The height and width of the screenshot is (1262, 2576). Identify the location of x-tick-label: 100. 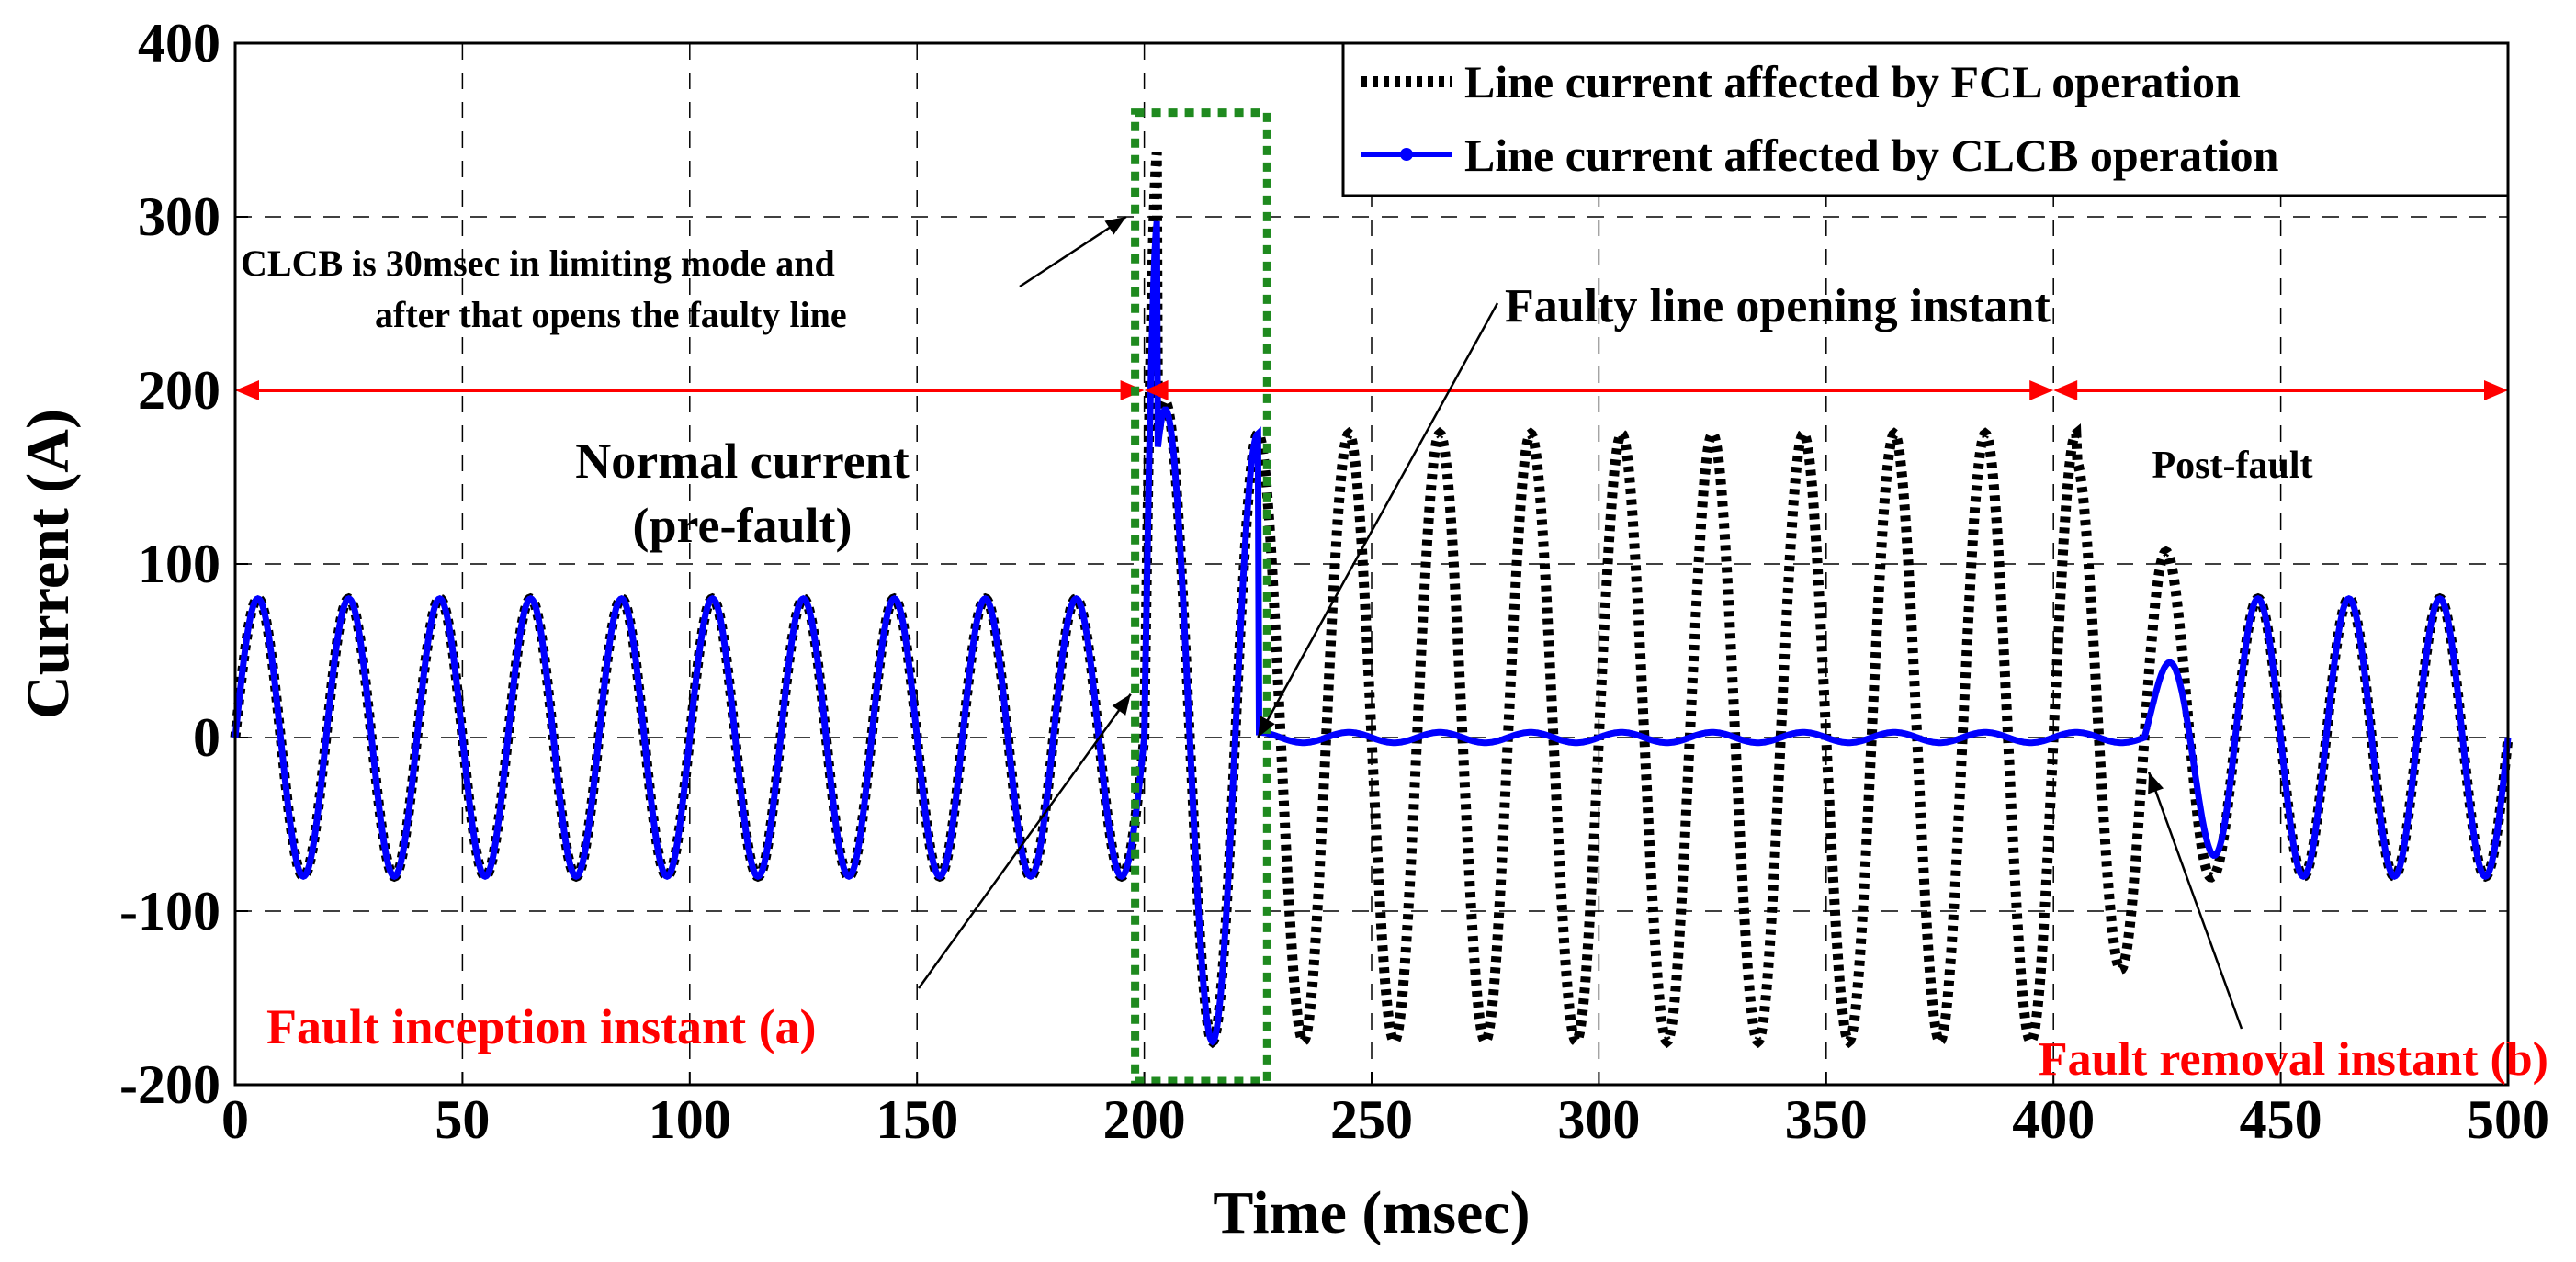
(690, 1119).